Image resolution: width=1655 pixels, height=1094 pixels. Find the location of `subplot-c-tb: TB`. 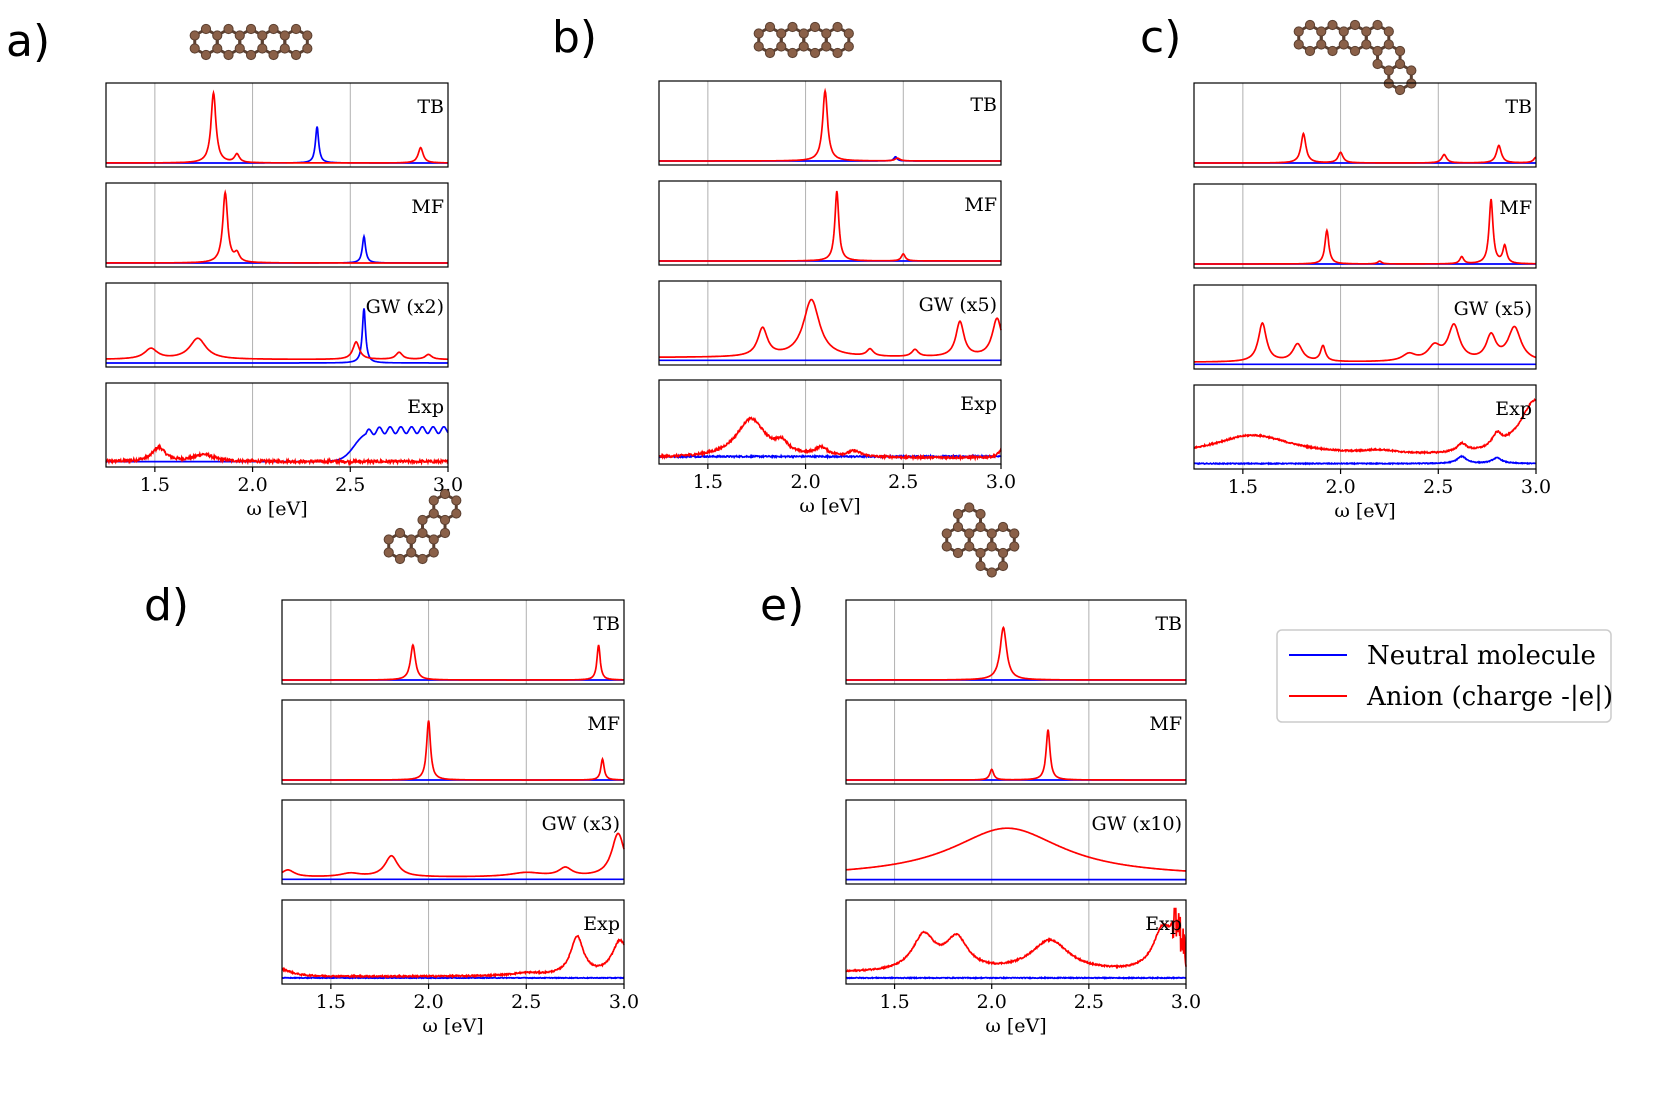

subplot-c-tb: TB is located at coordinates (1365, 125).